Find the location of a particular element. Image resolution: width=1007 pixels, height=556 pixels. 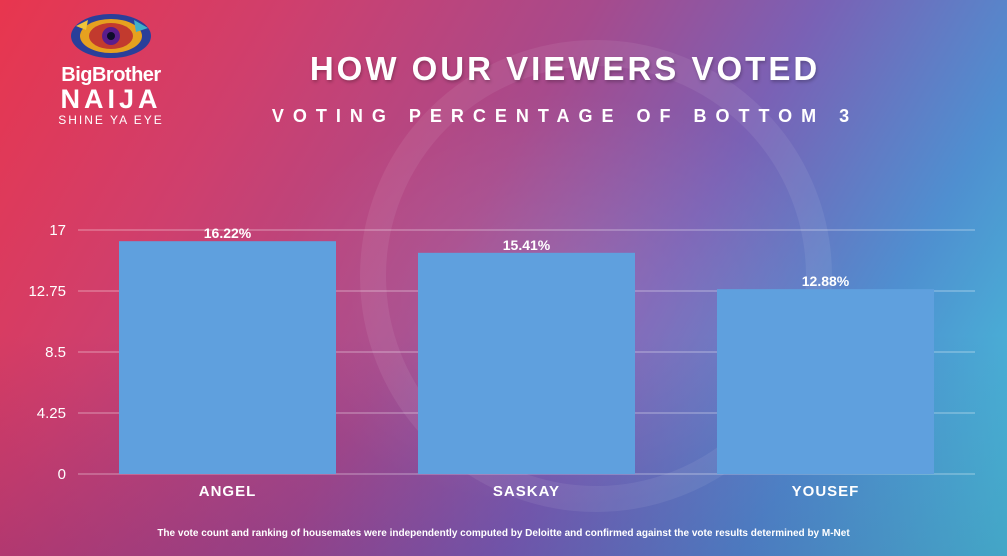

x-category-label: SASKAY is located at coordinates (526, 491).